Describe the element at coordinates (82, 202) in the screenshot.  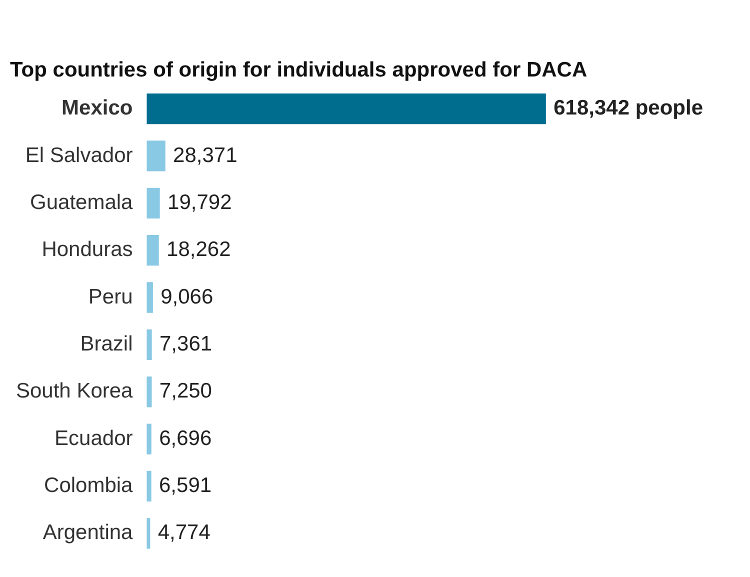
I see `y-tick-label: Guatemala` at that location.